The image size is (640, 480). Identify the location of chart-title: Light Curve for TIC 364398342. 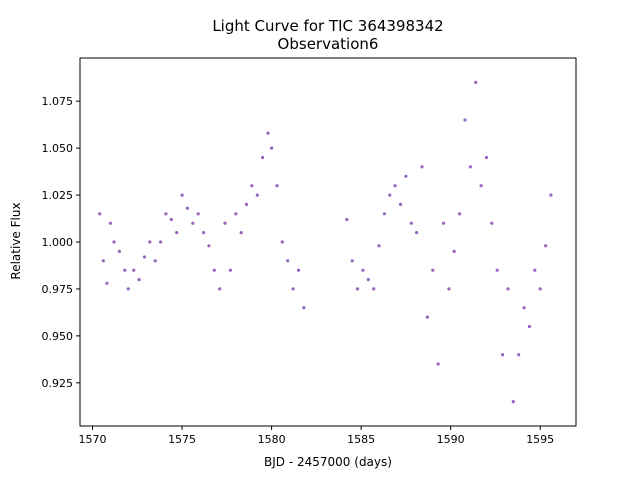
(328, 26).